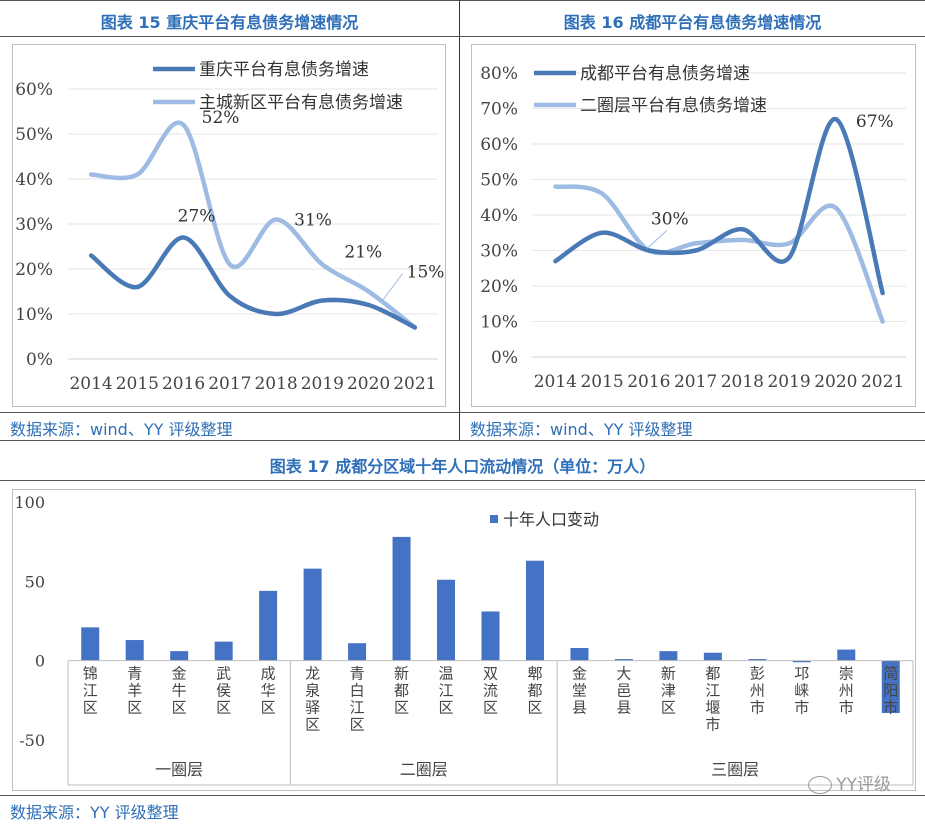 This screenshot has height=826, width=925. Describe the element at coordinates (499, 110) in the screenshot. I see `chart2-y-tick: 70%` at that location.